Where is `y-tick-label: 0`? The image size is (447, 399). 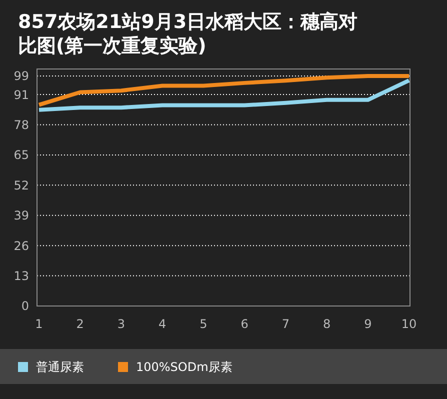 y-tick-label: 0 is located at coordinates (25, 306).